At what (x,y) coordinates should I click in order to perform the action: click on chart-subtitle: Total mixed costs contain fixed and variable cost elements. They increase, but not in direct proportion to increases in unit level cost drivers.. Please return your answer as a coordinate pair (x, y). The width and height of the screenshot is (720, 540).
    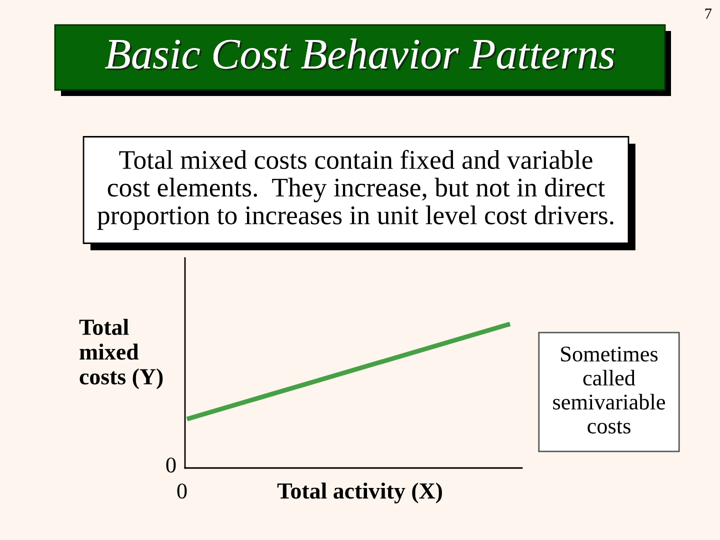
    Looking at the image, I should click on (355, 190).